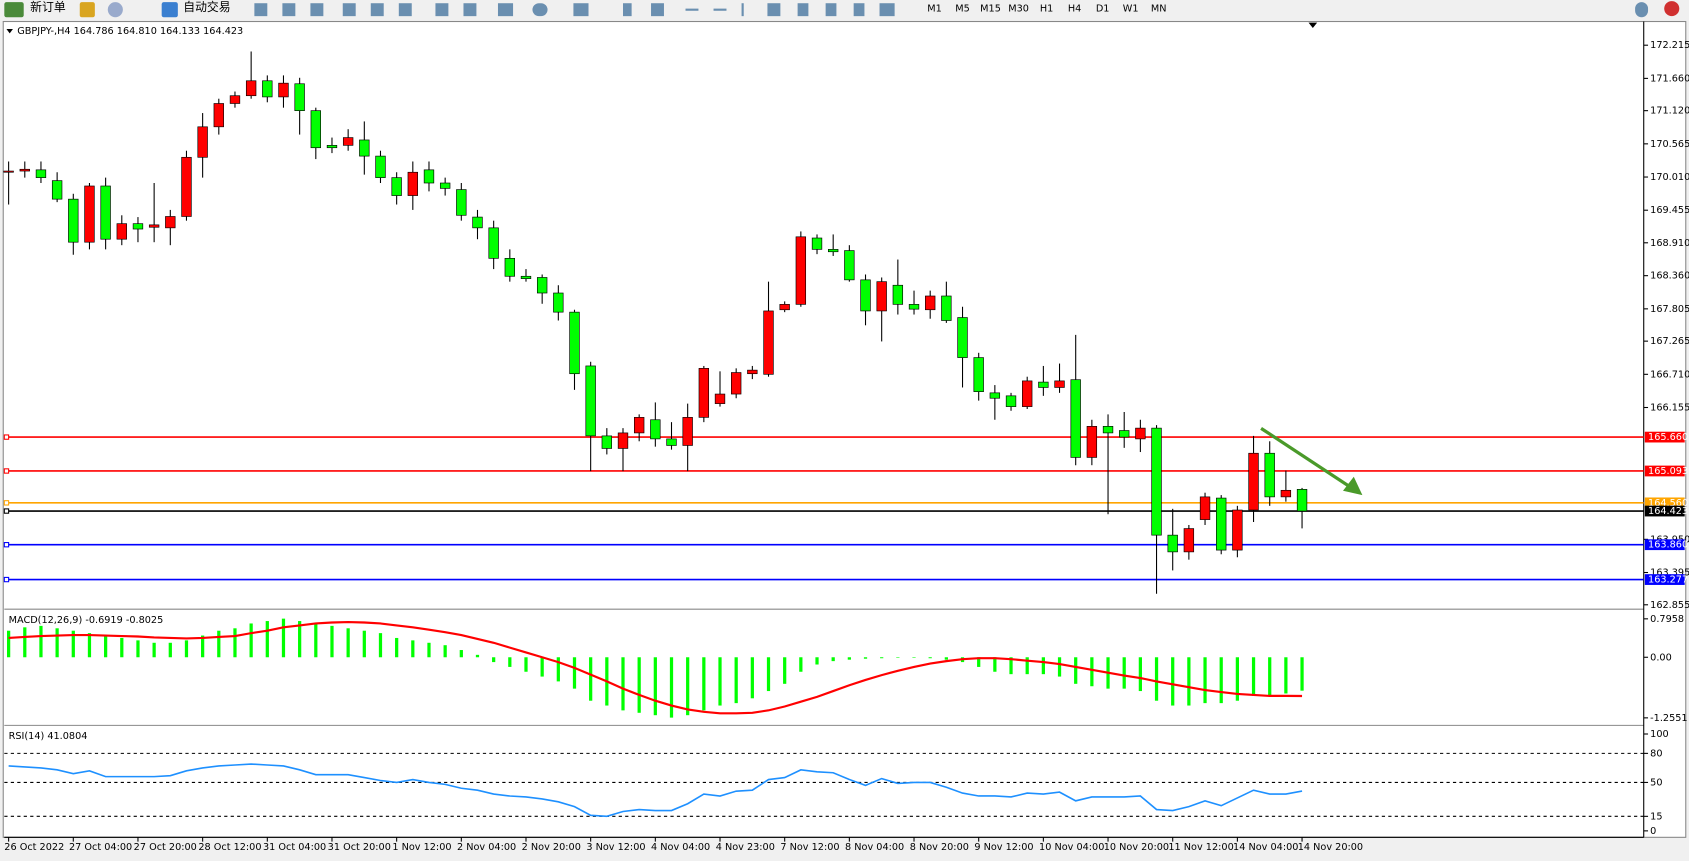  Describe the element at coordinates (1103, 9) in the screenshot. I see `timeframe-button: D1` at that location.